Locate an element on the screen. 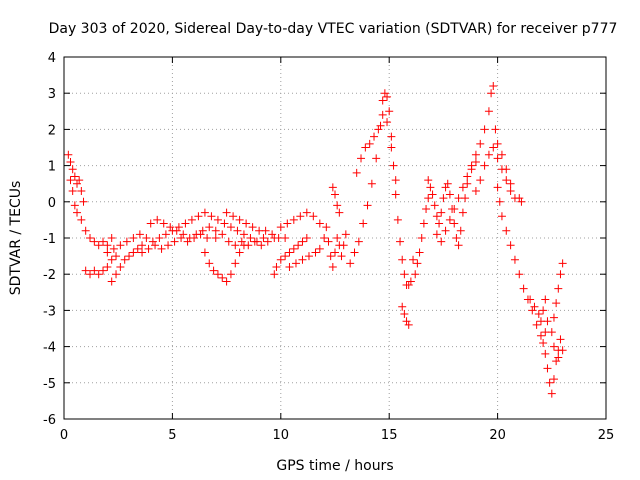 This screenshot has width=640, height=480. x-tick-label: 10 is located at coordinates (281, 435).